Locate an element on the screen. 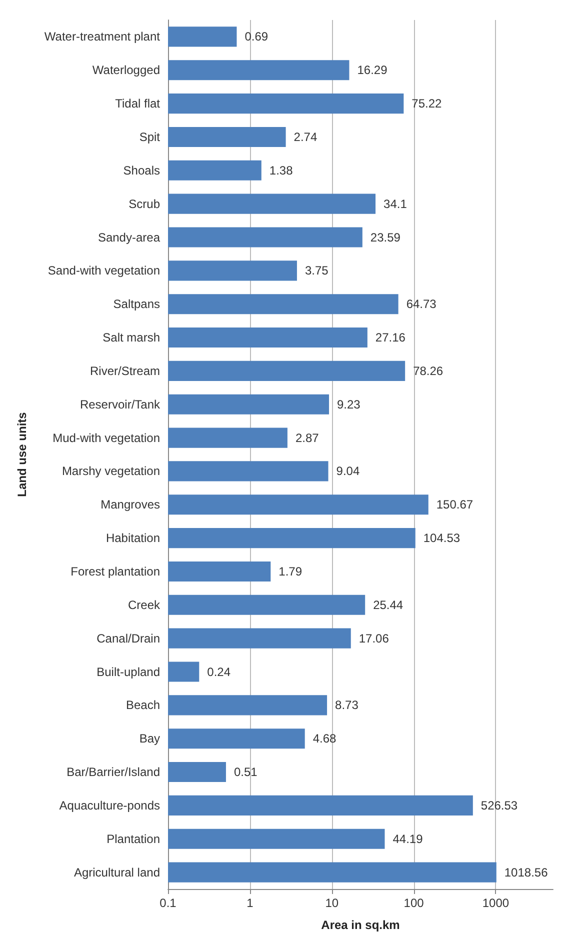 This screenshot has height=949, width=583. y-tick-label: Mud-with vegetation is located at coordinates (106, 437).